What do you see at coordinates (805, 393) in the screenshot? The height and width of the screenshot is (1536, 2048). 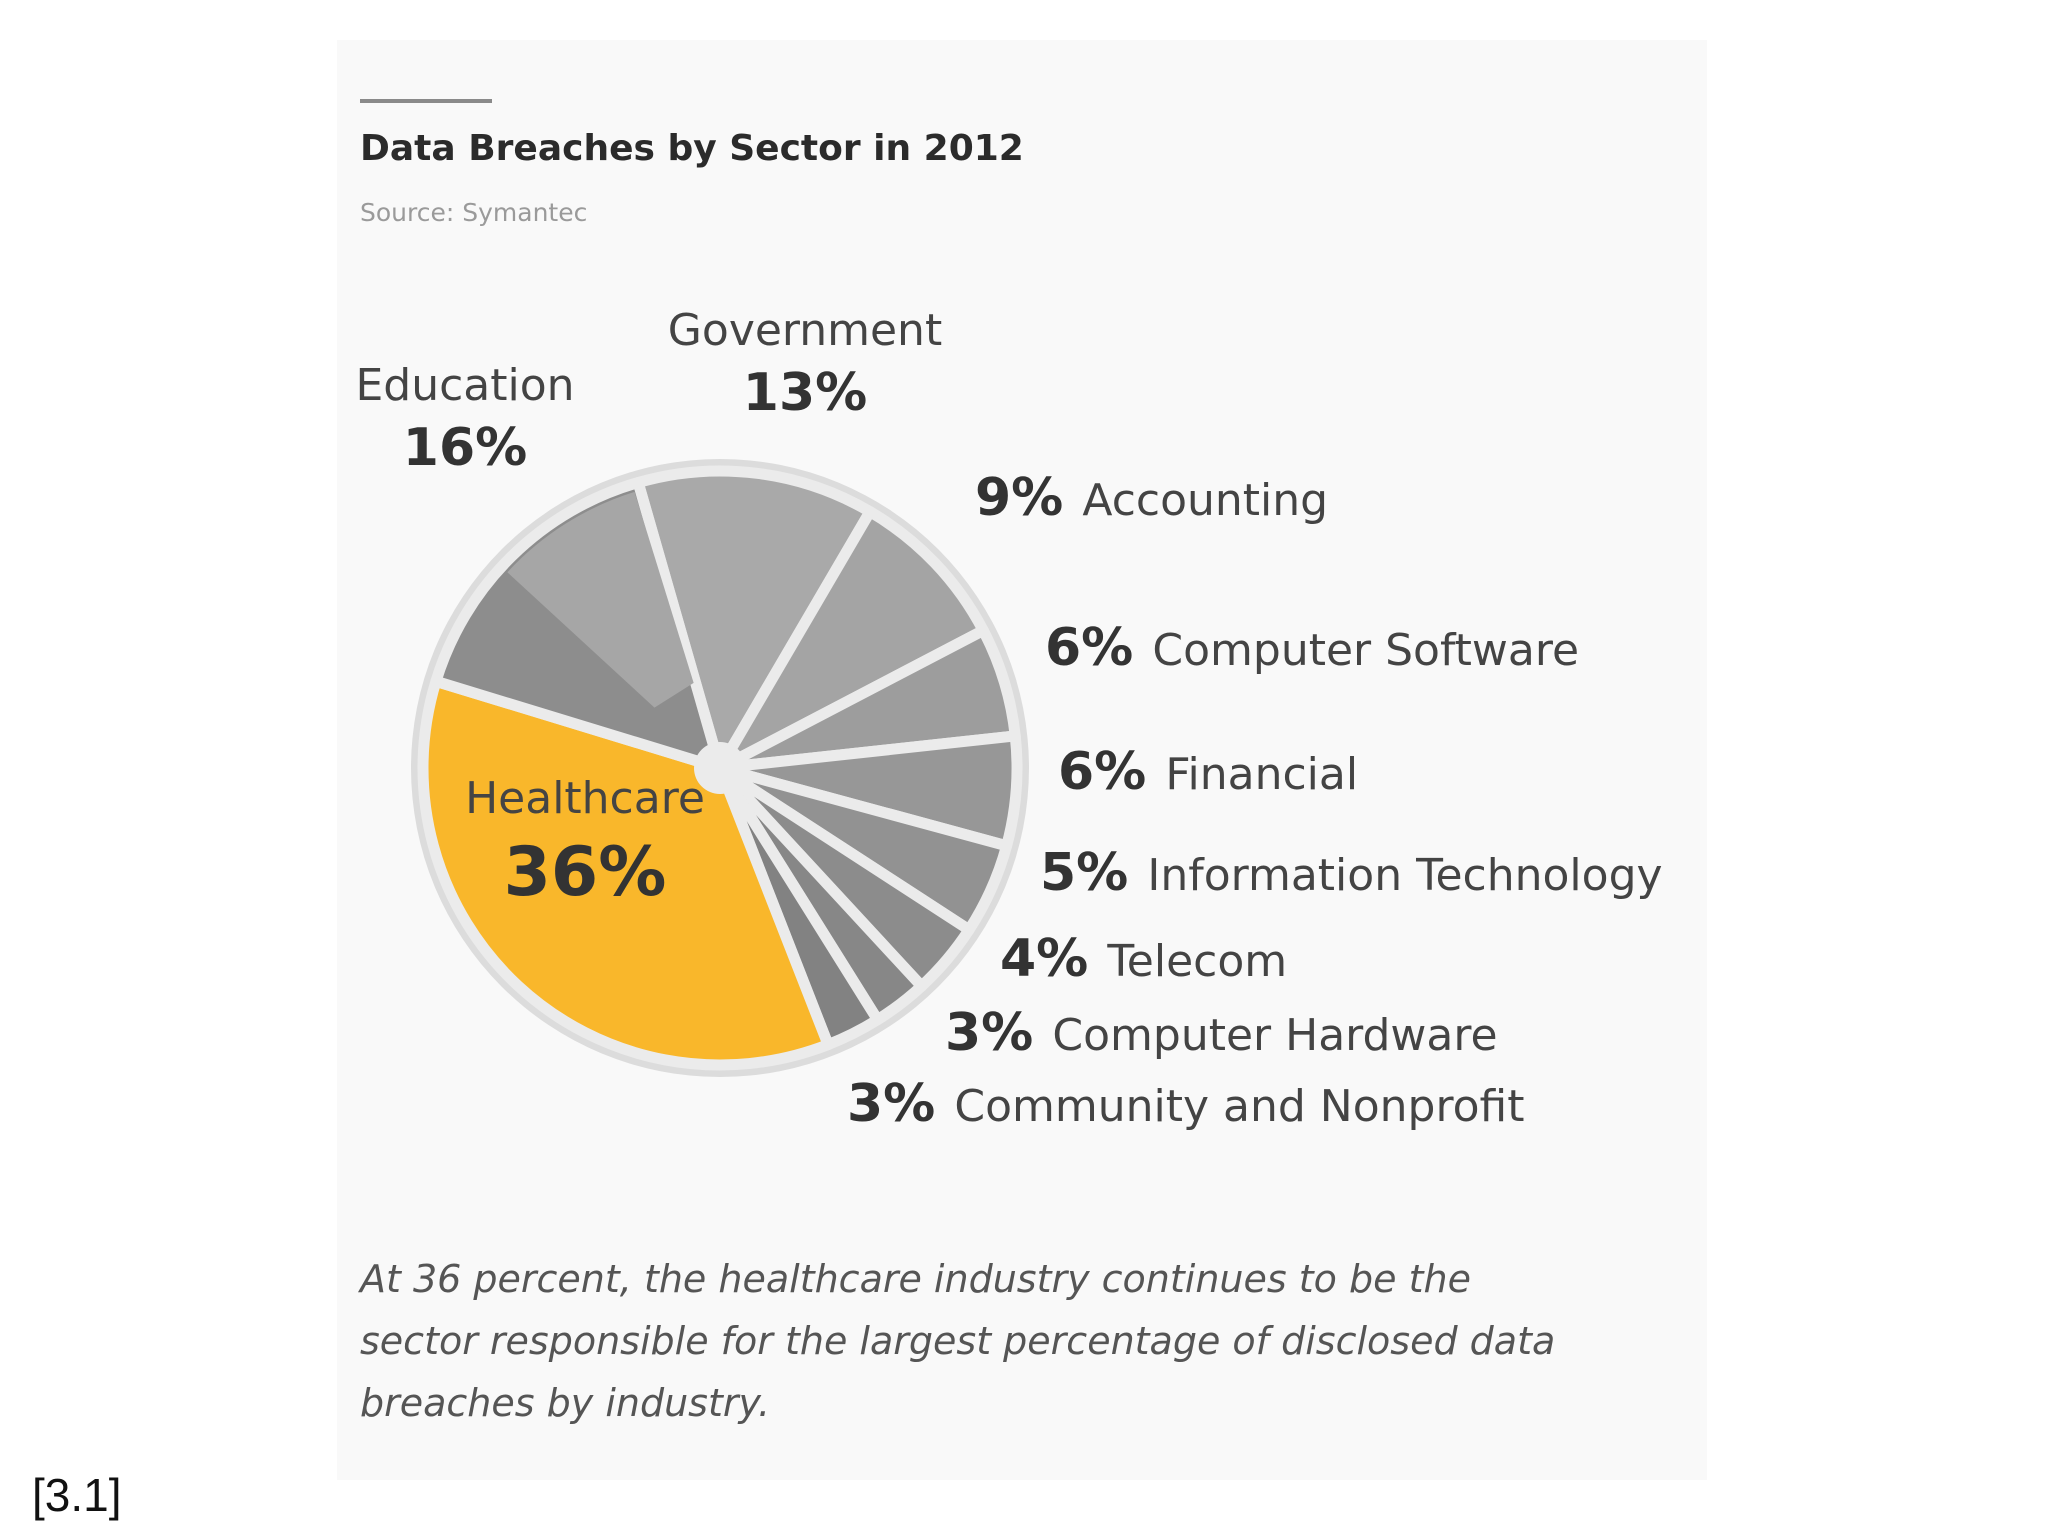 I see `label-government-pct: 13%` at bounding box center [805, 393].